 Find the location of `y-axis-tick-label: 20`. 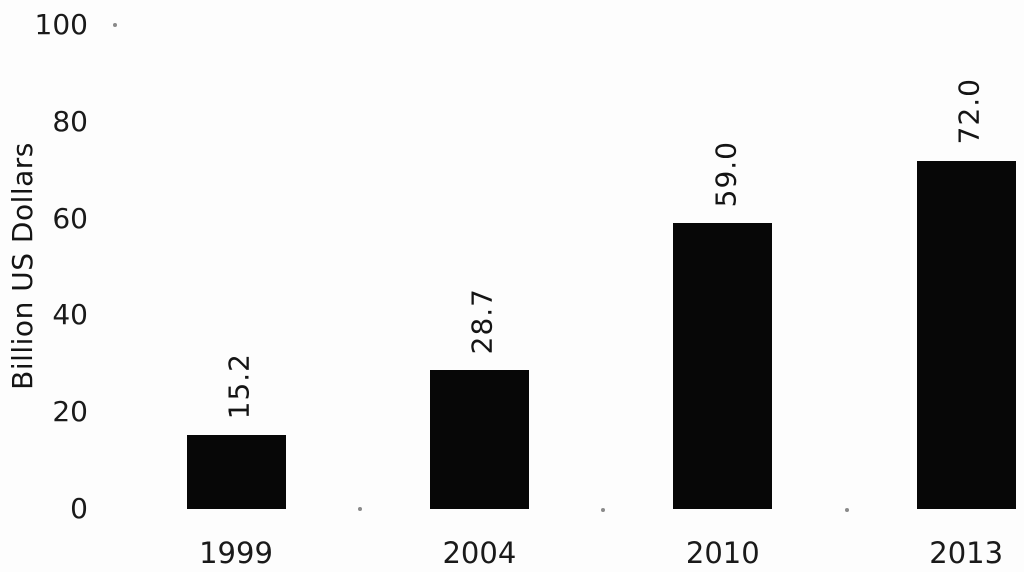

y-axis-tick-label: 20 is located at coordinates (70, 412).